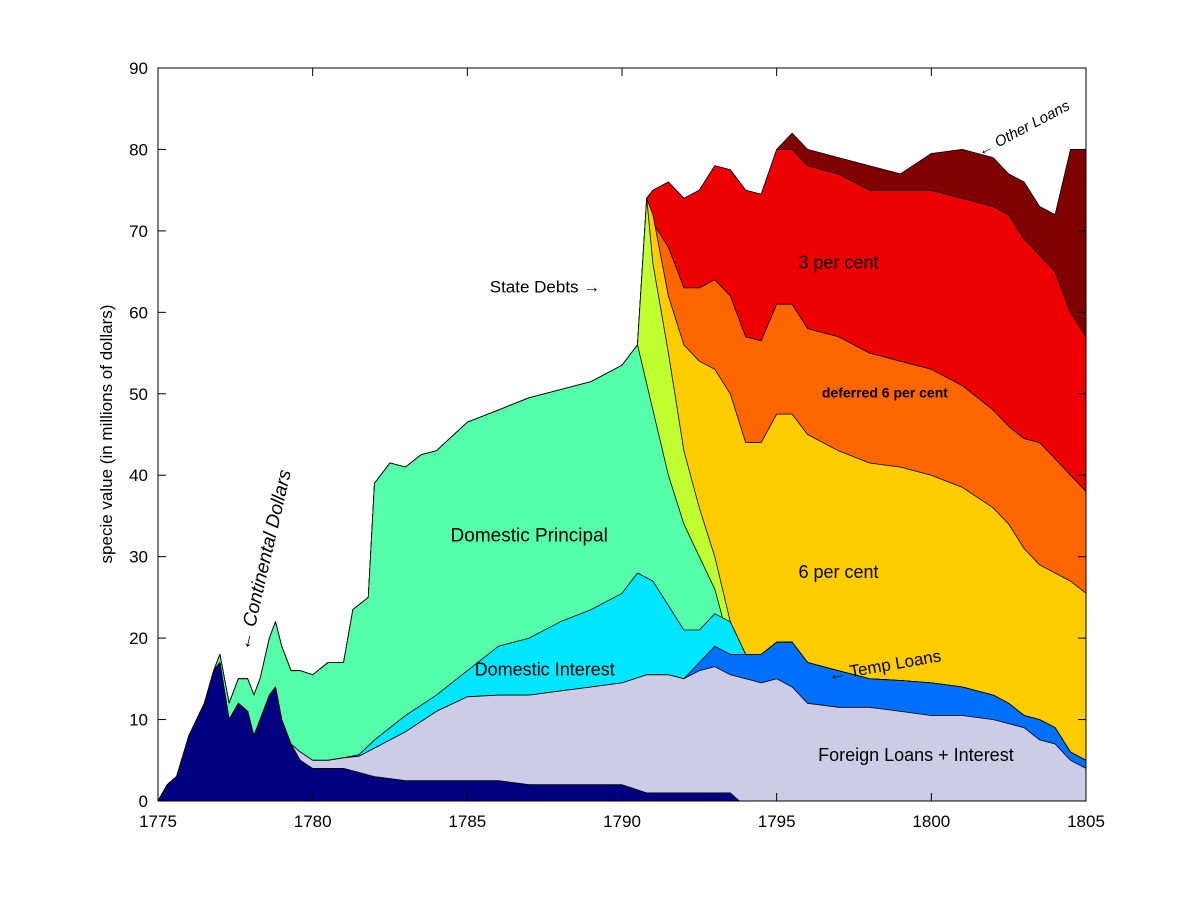  Describe the element at coordinates (138, 638) in the screenshot. I see `y-tick-label: 20` at that location.